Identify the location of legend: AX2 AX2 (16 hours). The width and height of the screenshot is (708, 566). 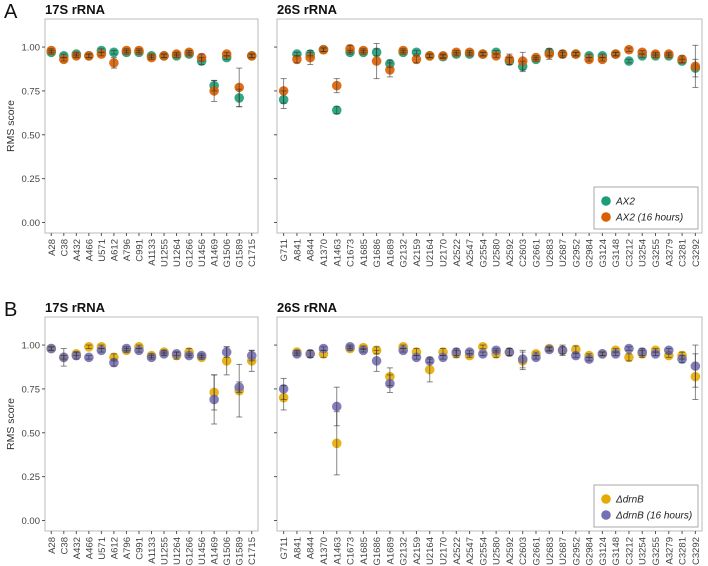
(646, 208).